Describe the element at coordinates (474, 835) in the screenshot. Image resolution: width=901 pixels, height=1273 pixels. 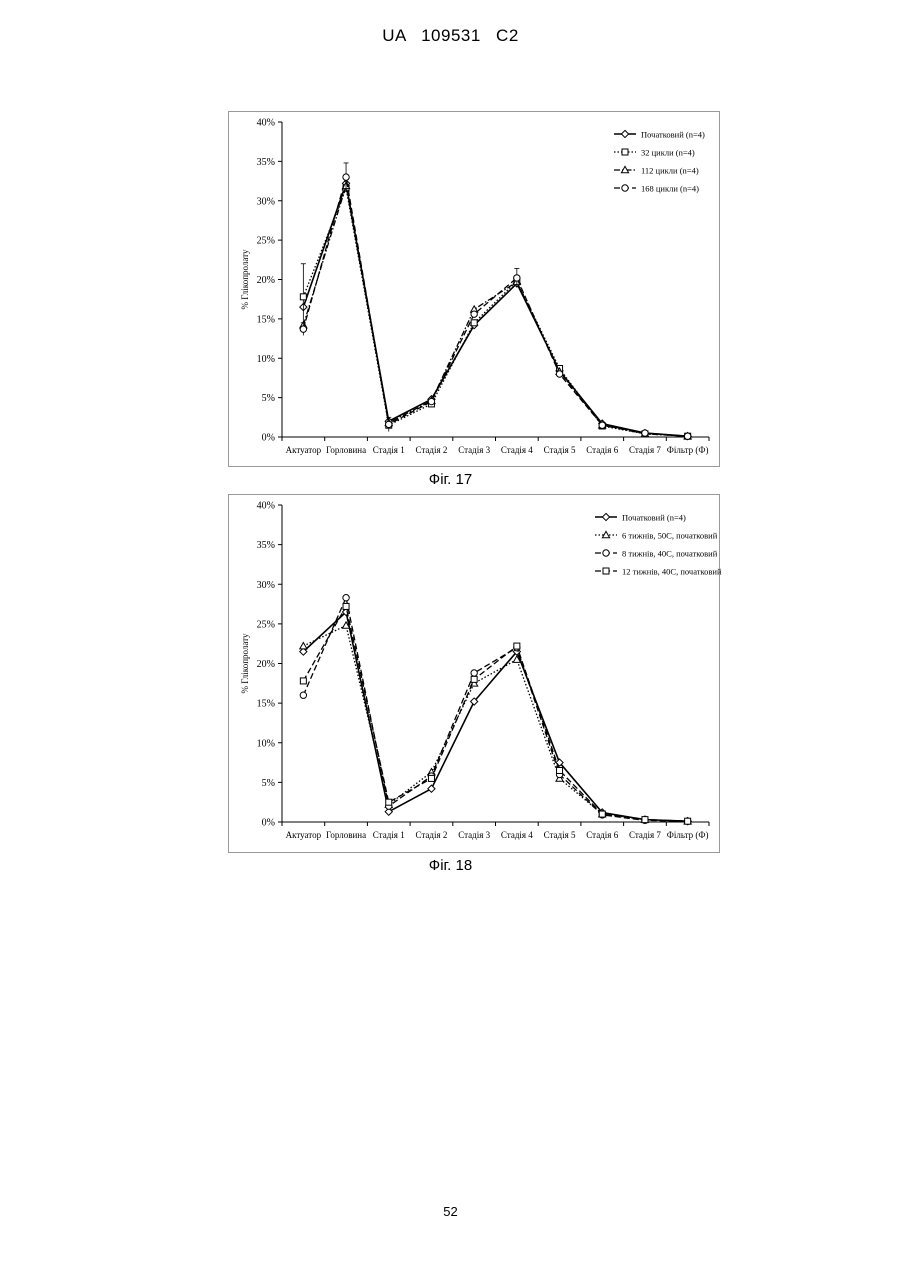
I see `x-tick-label: Стадія 3` at that location.